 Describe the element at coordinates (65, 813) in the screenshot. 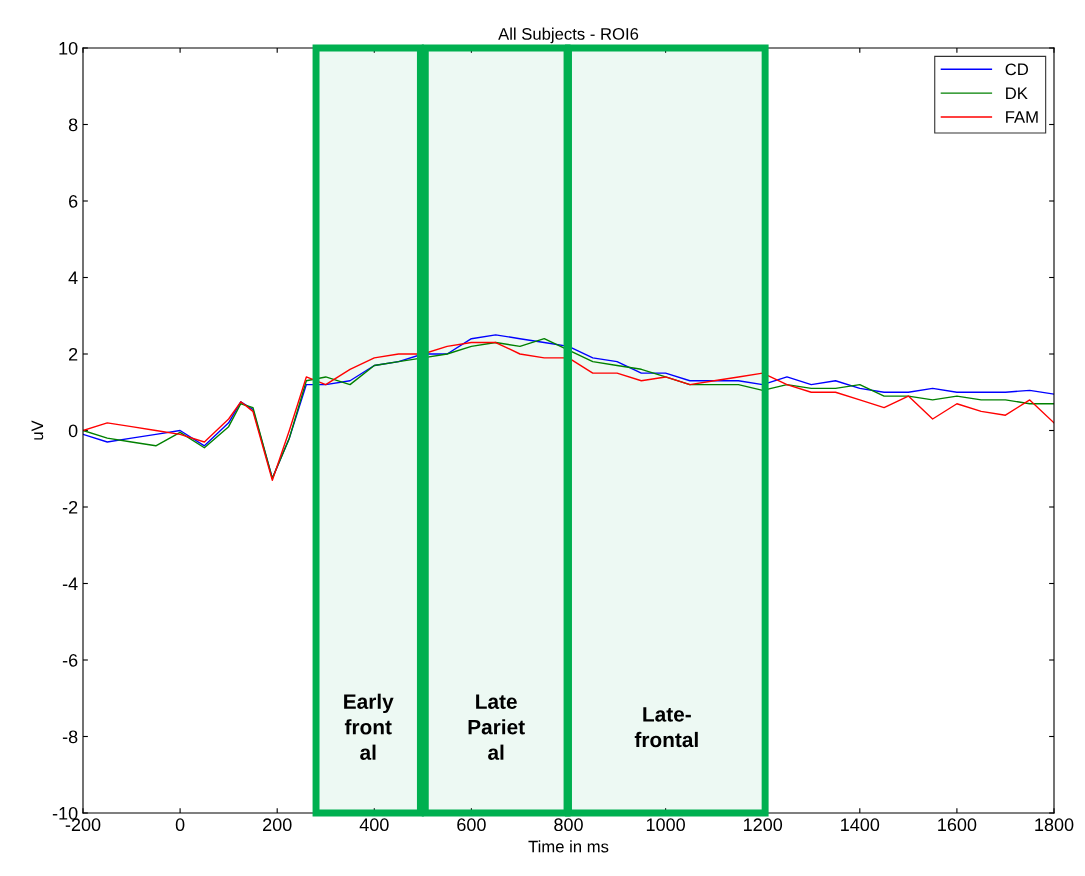

I see `y-tick-label: -10` at that location.